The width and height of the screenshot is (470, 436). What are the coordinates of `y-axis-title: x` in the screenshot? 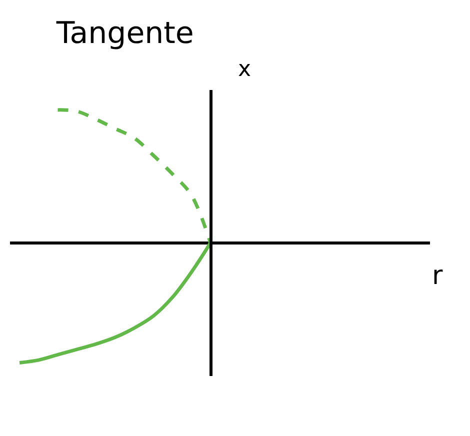 It's located at (245, 69).